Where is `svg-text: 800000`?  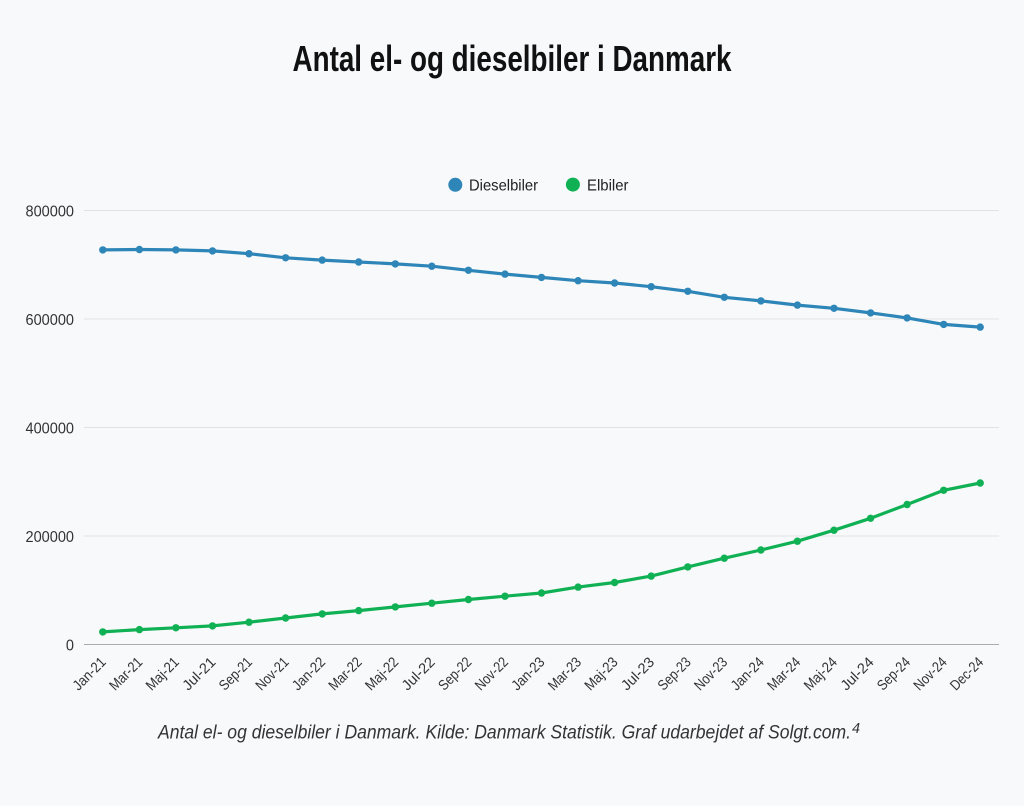
svg-text: 800000 is located at coordinates (50, 211).